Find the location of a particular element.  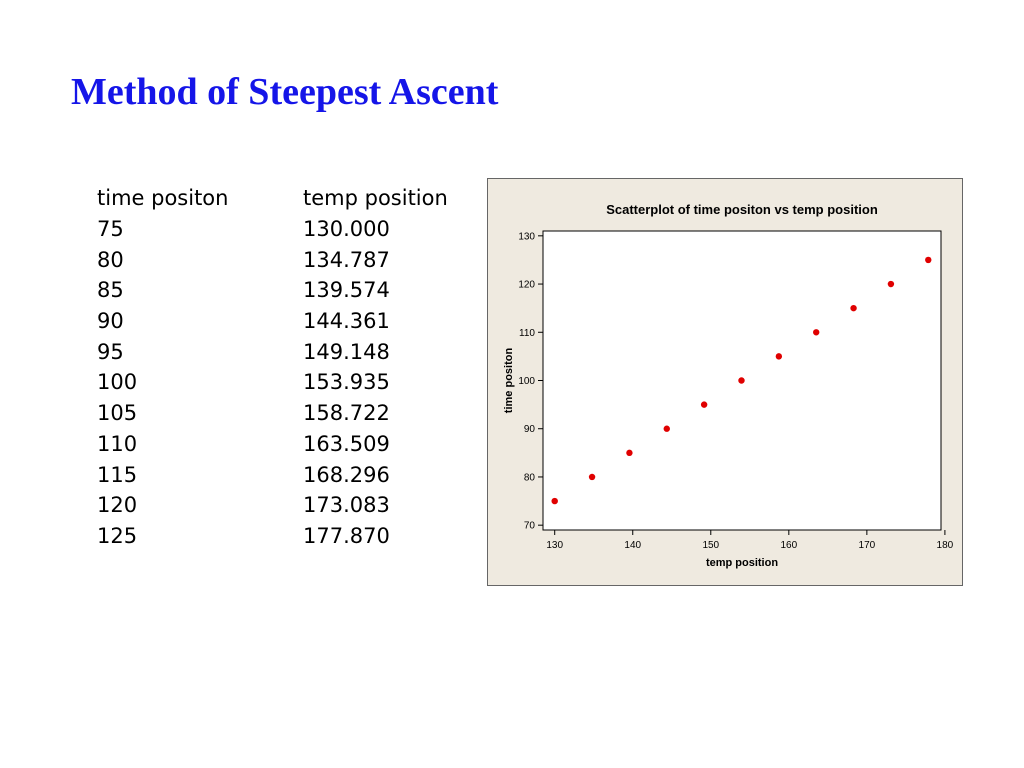

table-row: 120 173.083 is located at coordinates (272, 505).